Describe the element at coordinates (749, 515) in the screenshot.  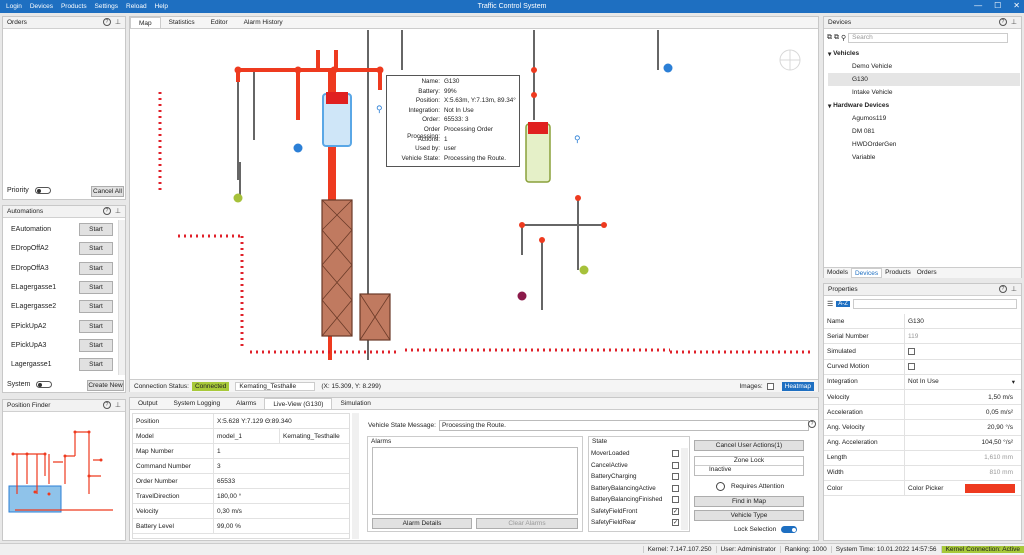
I see `vehicle-type-button: Vehicle Type` at that location.